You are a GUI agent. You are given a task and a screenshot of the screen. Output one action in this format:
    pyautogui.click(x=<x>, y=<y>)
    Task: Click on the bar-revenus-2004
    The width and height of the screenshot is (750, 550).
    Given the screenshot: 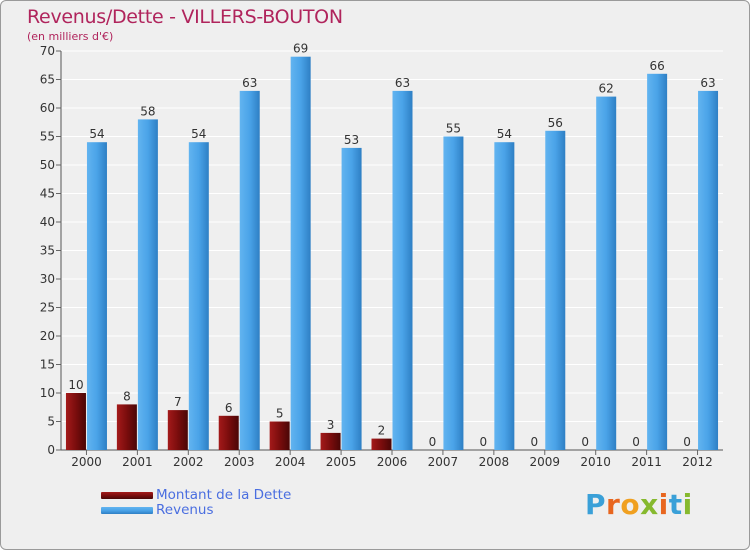 What is the action you would take?
    pyautogui.click(x=300, y=253)
    